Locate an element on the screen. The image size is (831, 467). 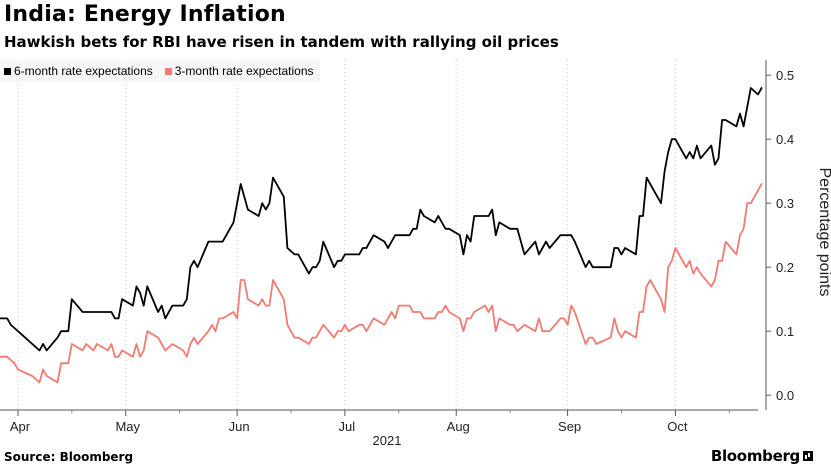
legend-label-3-month: 3-month rate expectations is located at coordinates (244, 71).